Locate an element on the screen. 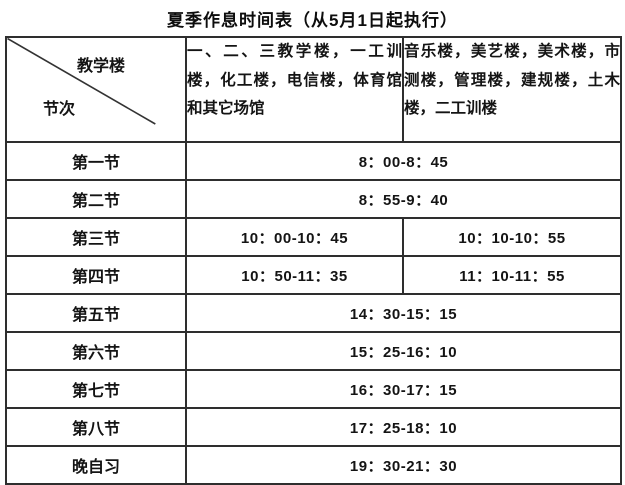 This screenshot has width=625, height=485. table-row: 第二节 8：55-9：40 is located at coordinates (313, 199).